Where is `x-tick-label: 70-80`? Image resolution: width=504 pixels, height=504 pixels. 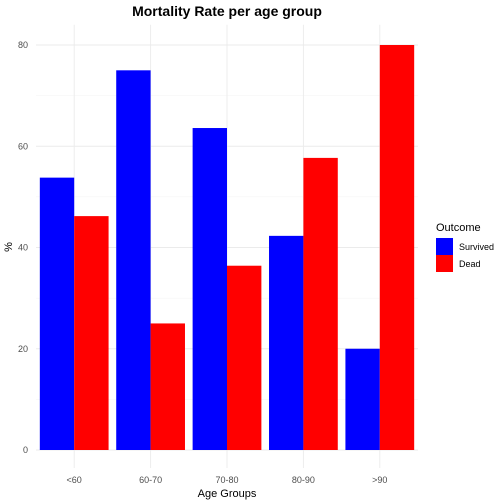
x-tick-label: 70-80 is located at coordinates (226, 480).